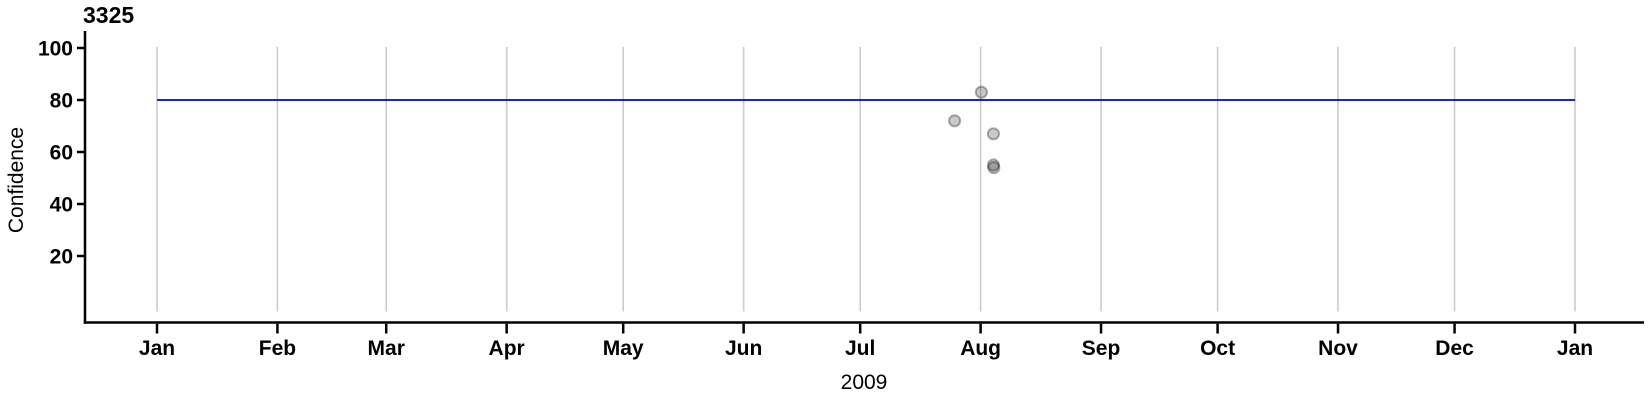 The width and height of the screenshot is (1650, 400). I want to click on y-tick-label-40: 40, so click(61, 205).